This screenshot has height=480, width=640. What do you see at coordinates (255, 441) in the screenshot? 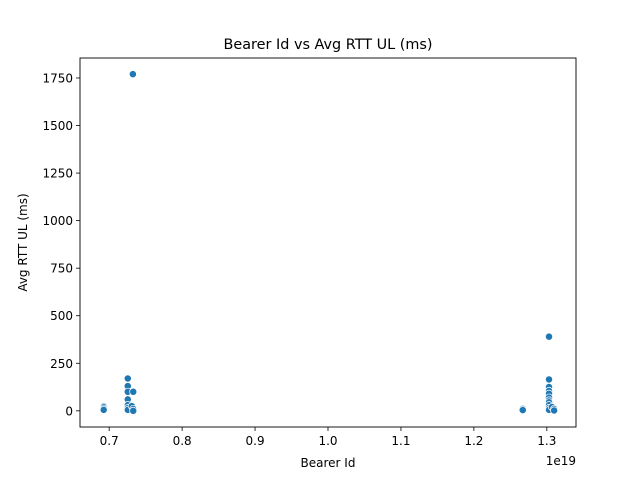
I see `x-tick-label: 0.9` at bounding box center [255, 441].